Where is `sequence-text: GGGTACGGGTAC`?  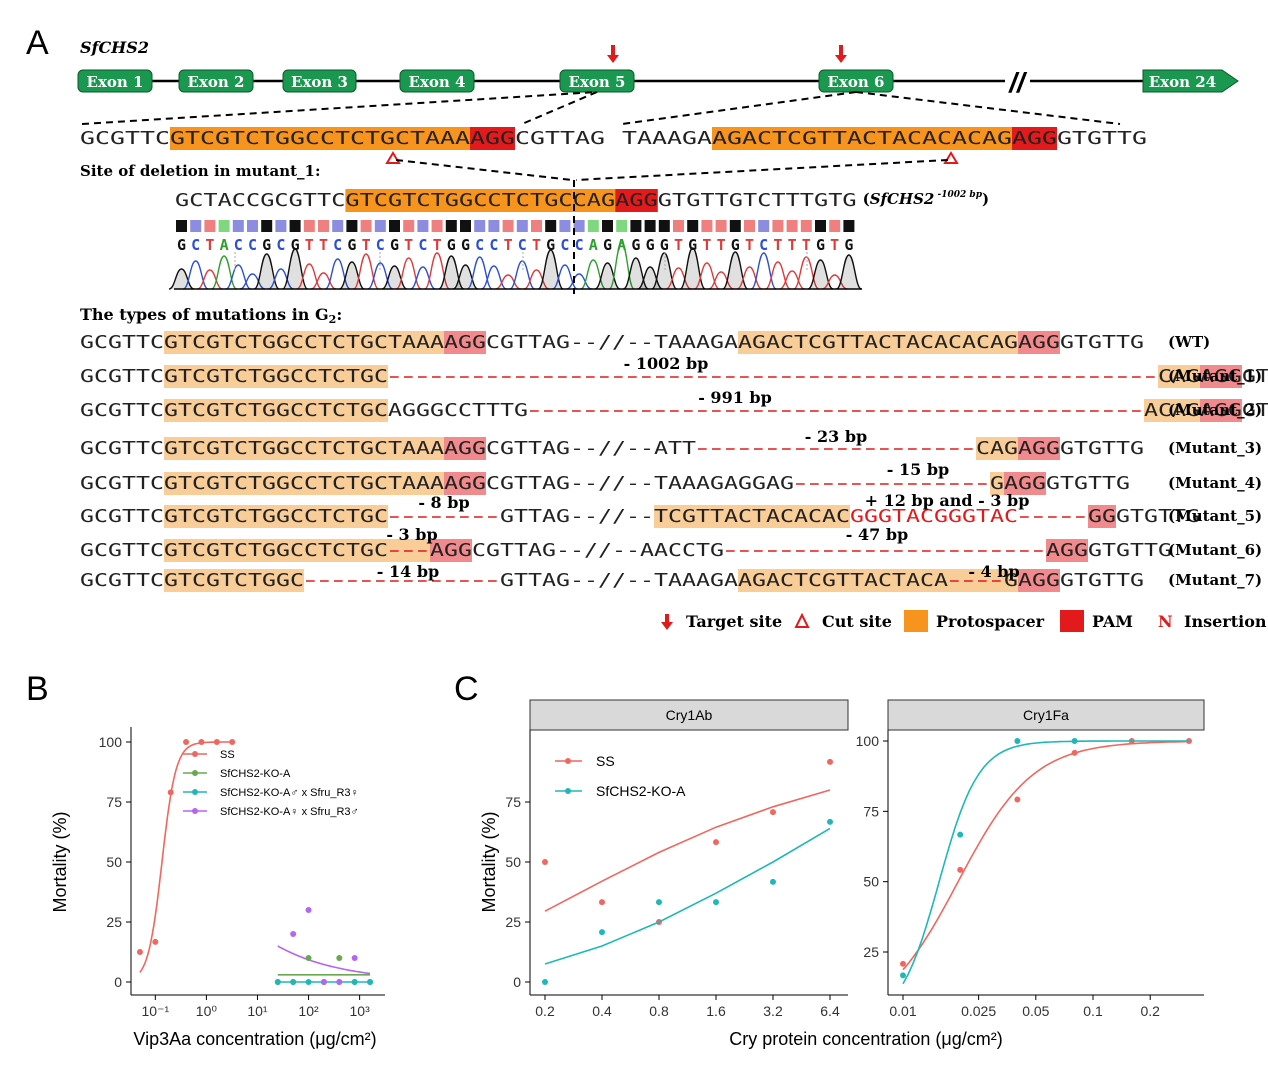
sequence-text: GGGTACGGGTAC is located at coordinates (934, 516).